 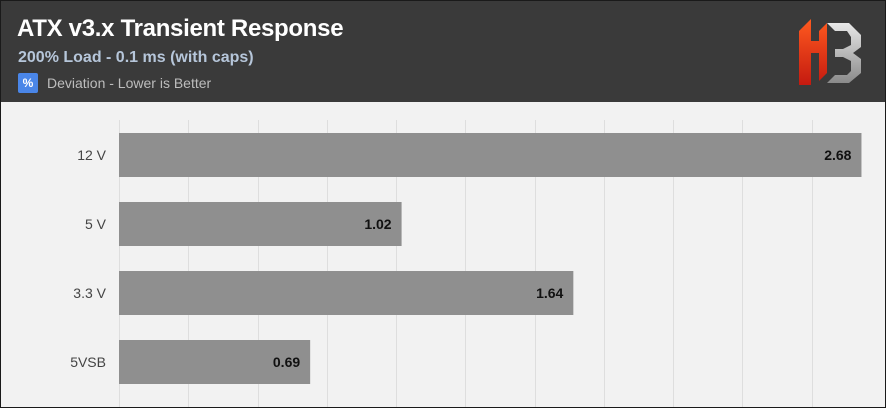 What do you see at coordinates (549, 293) in the screenshot?
I see `data-label: 1.64` at bounding box center [549, 293].